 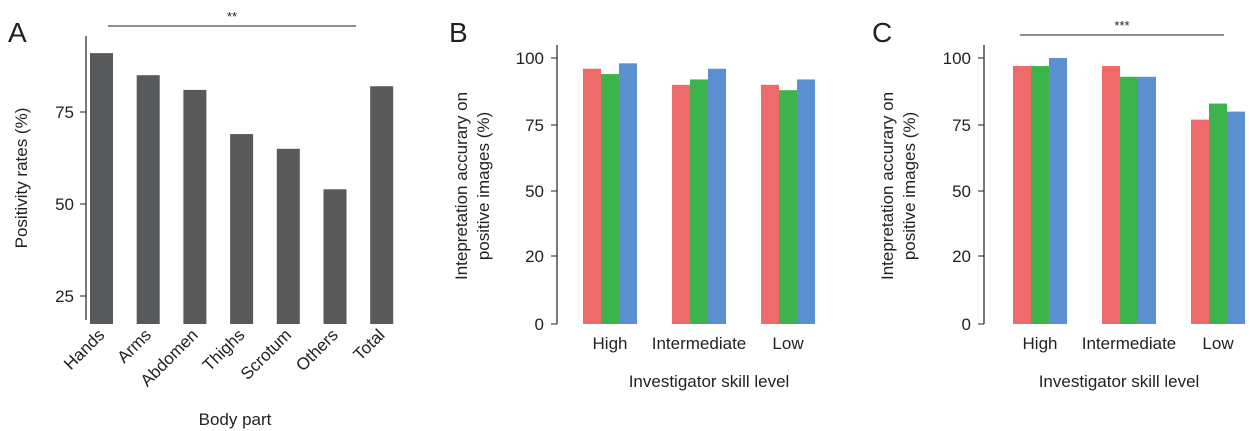 I want to click on bar-total, so click(x=382, y=205).